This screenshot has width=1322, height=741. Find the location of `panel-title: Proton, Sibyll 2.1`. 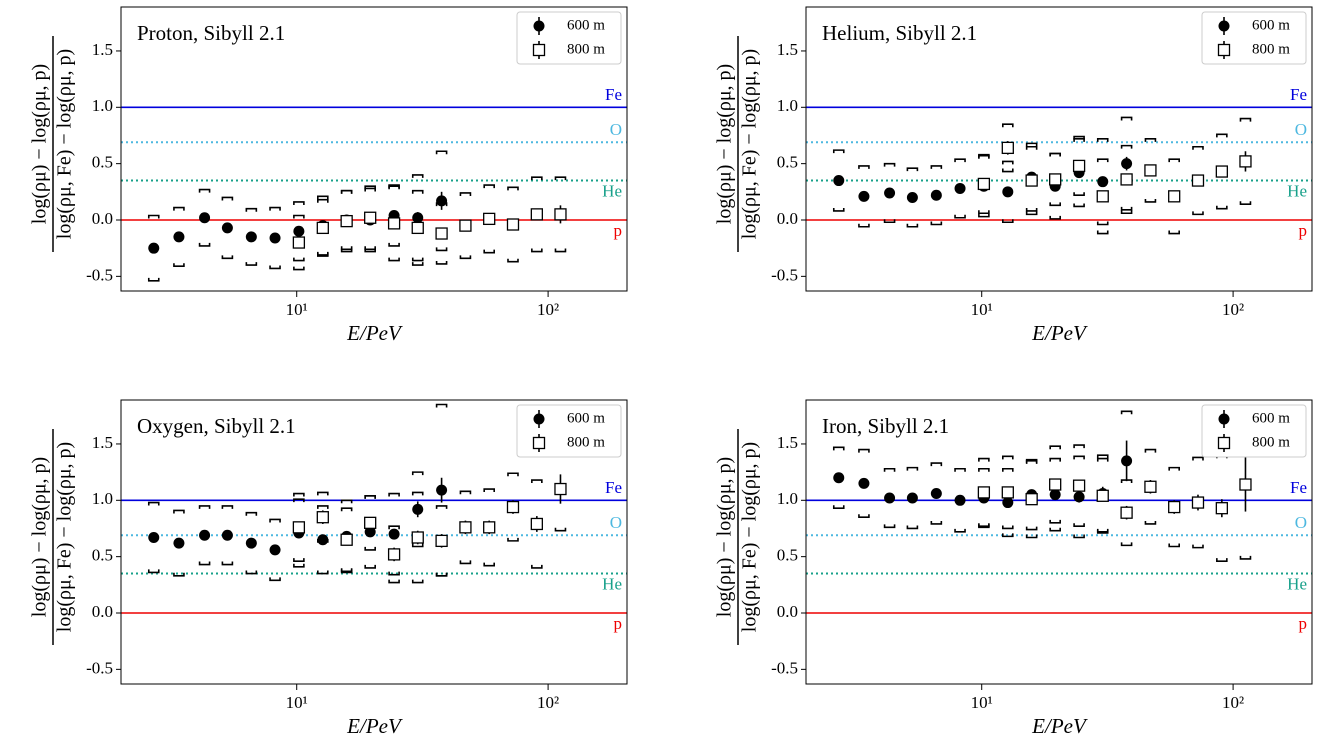

panel-title: Proton, Sibyll 2.1 is located at coordinates (211, 33).